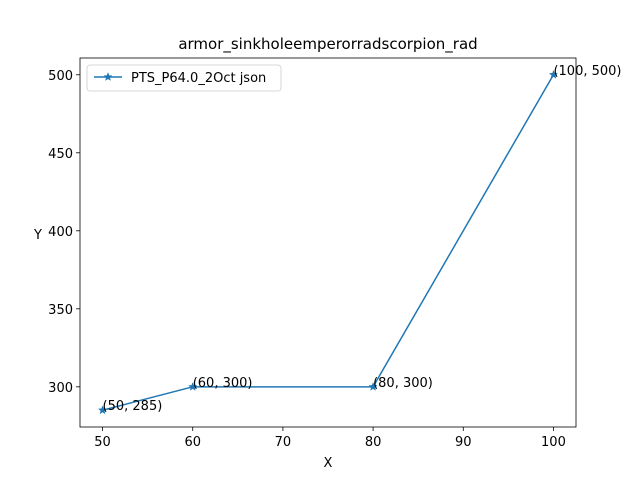 The width and height of the screenshot is (640, 480). What do you see at coordinates (328, 463) in the screenshot?
I see `x-axis-title: X` at bounding box center [328, 463].